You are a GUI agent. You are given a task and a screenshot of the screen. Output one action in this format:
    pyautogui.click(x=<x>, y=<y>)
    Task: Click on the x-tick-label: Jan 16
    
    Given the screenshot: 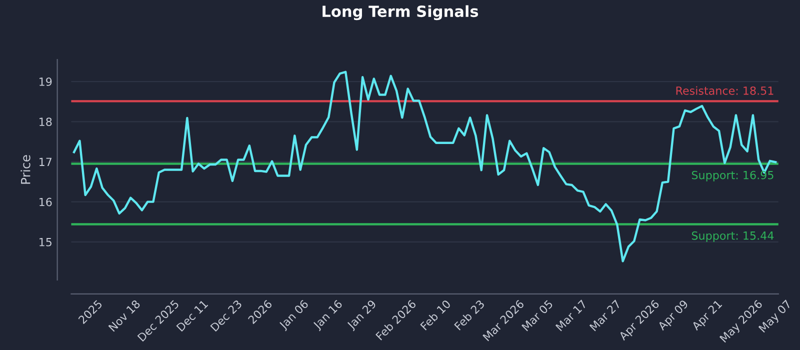 What is the action you would take?
    pyautogui.click(x=328, y=315)
    